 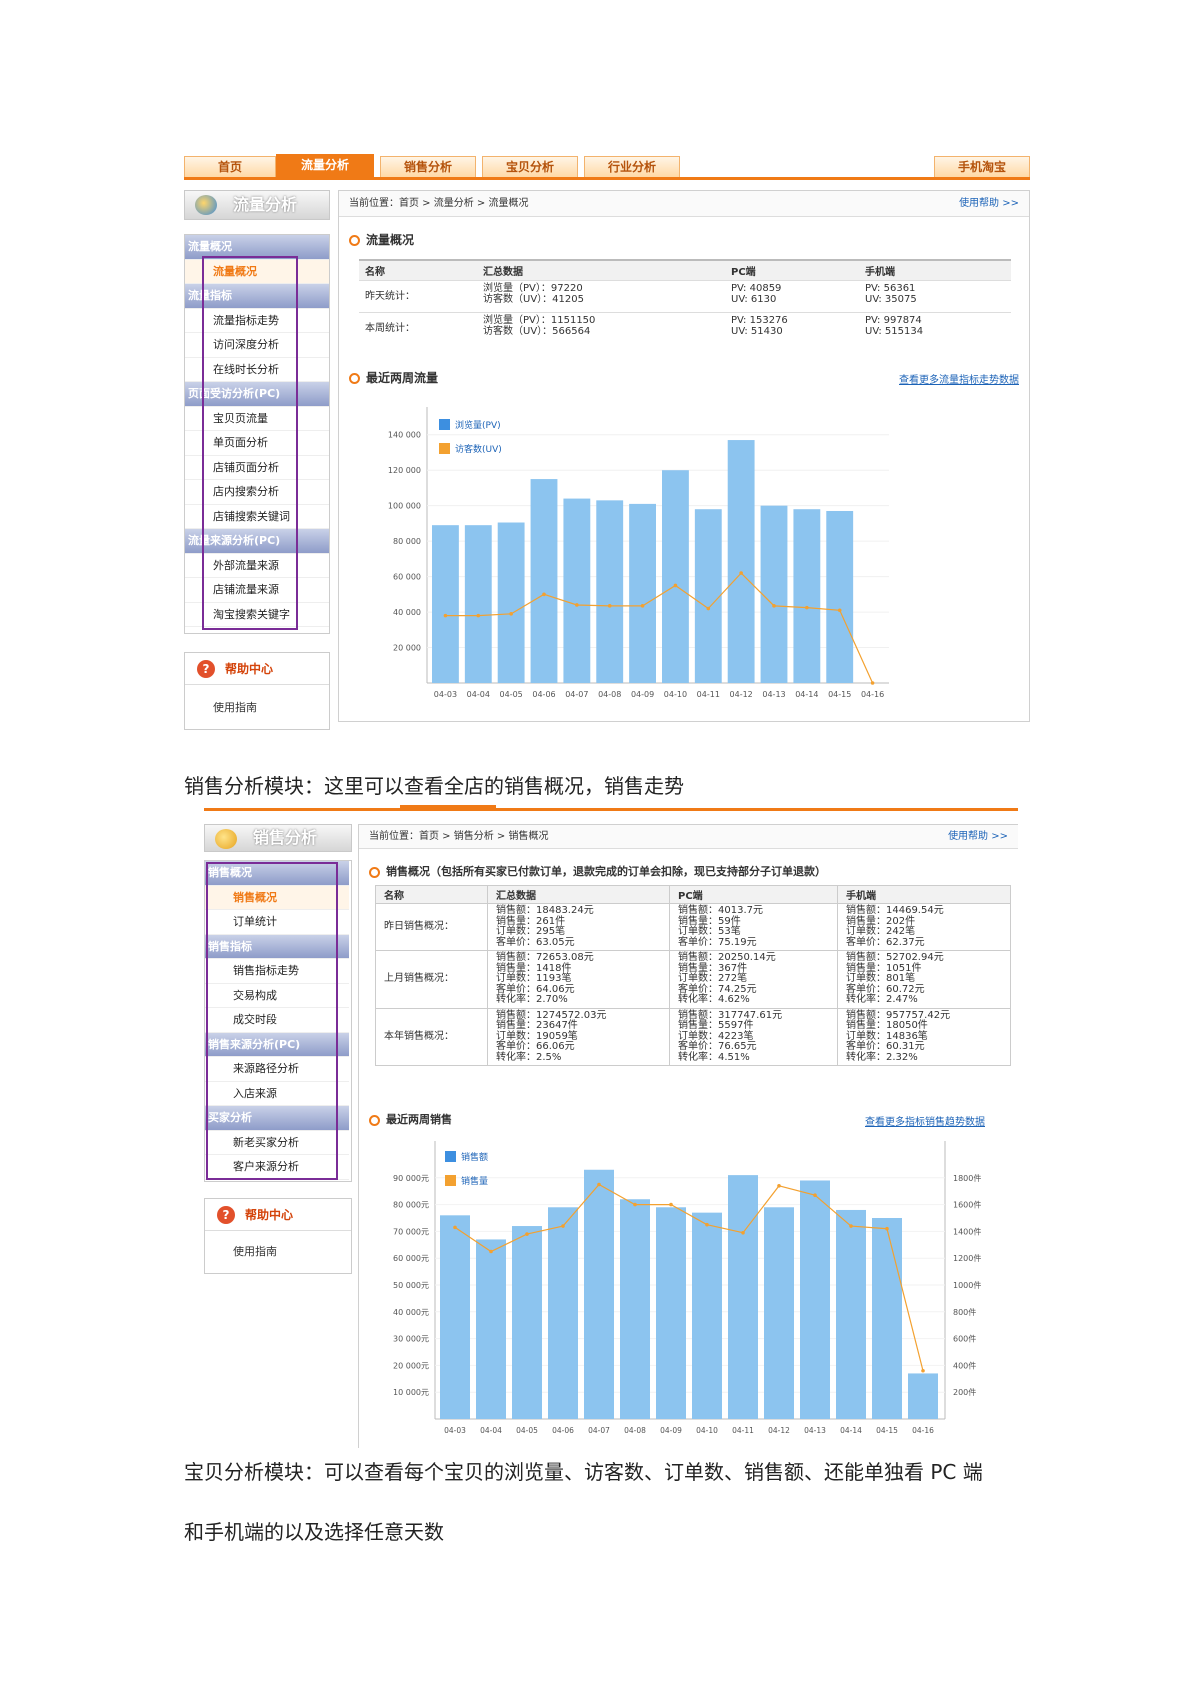 What do you see at coordinates (611, 809) in the screenshot?
I see `top-orange-line` at bounding box center [611, 809].